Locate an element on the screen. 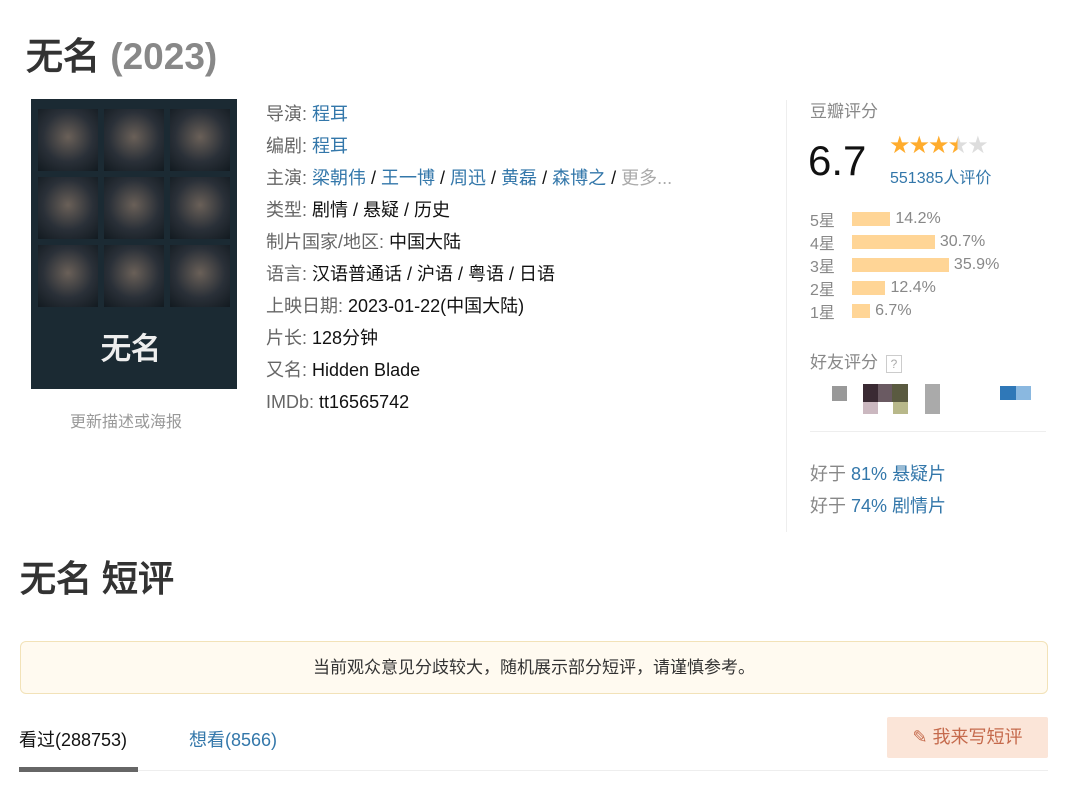 Image resolution: width=1080 pixels, height=791 pixels. writer-link: 程耳 is located at coordinates (330, 146).